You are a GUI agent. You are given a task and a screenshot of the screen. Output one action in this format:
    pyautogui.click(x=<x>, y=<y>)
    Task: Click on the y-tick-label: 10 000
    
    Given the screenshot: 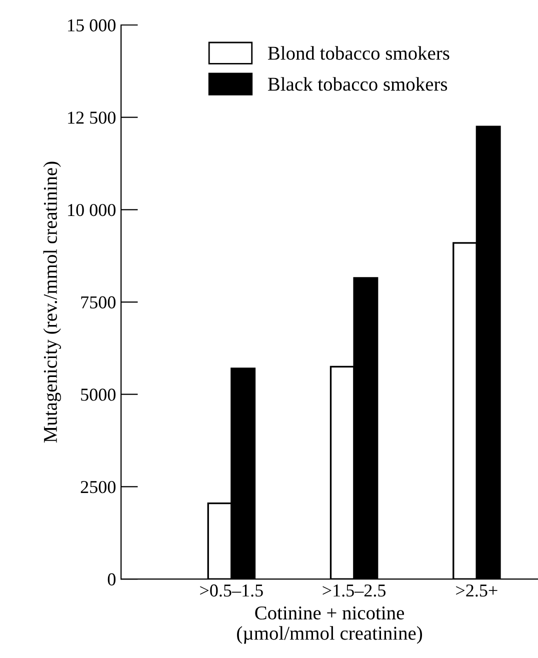 What is the action you would take?
    pyautogui.click(x=92, y=210)
    